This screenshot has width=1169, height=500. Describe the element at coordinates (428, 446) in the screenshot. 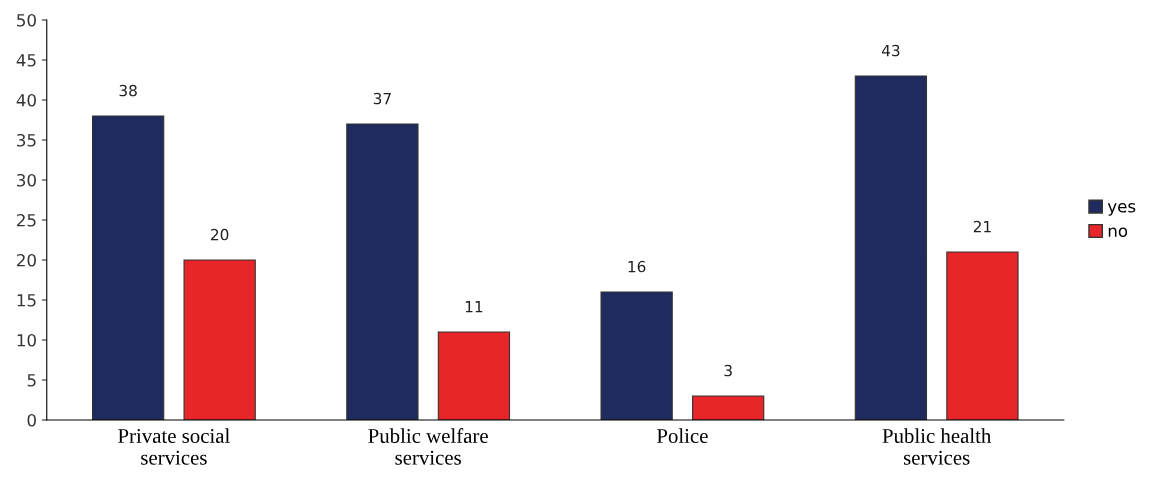

I see `x-tick-label: Public welfare services` at that location.